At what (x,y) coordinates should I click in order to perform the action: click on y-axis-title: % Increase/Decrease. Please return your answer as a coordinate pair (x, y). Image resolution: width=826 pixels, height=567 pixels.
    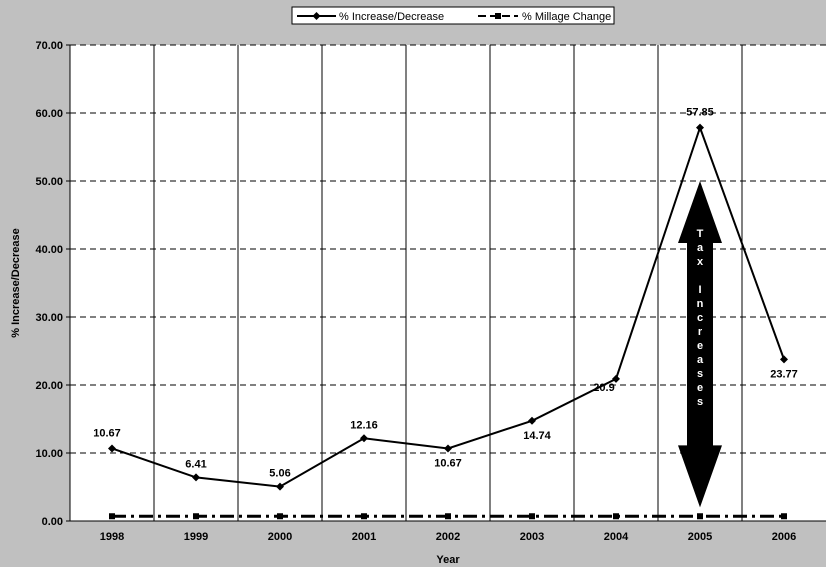
    Looking at the image, I should click on (16, 282).